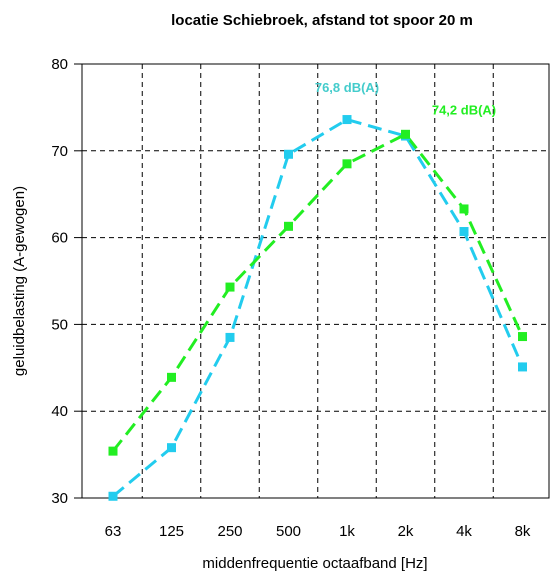  What do you see at coordinates (59, 238) in the screenshot?
I see `y-tick-label: 60` at bounding box center [59, 238].